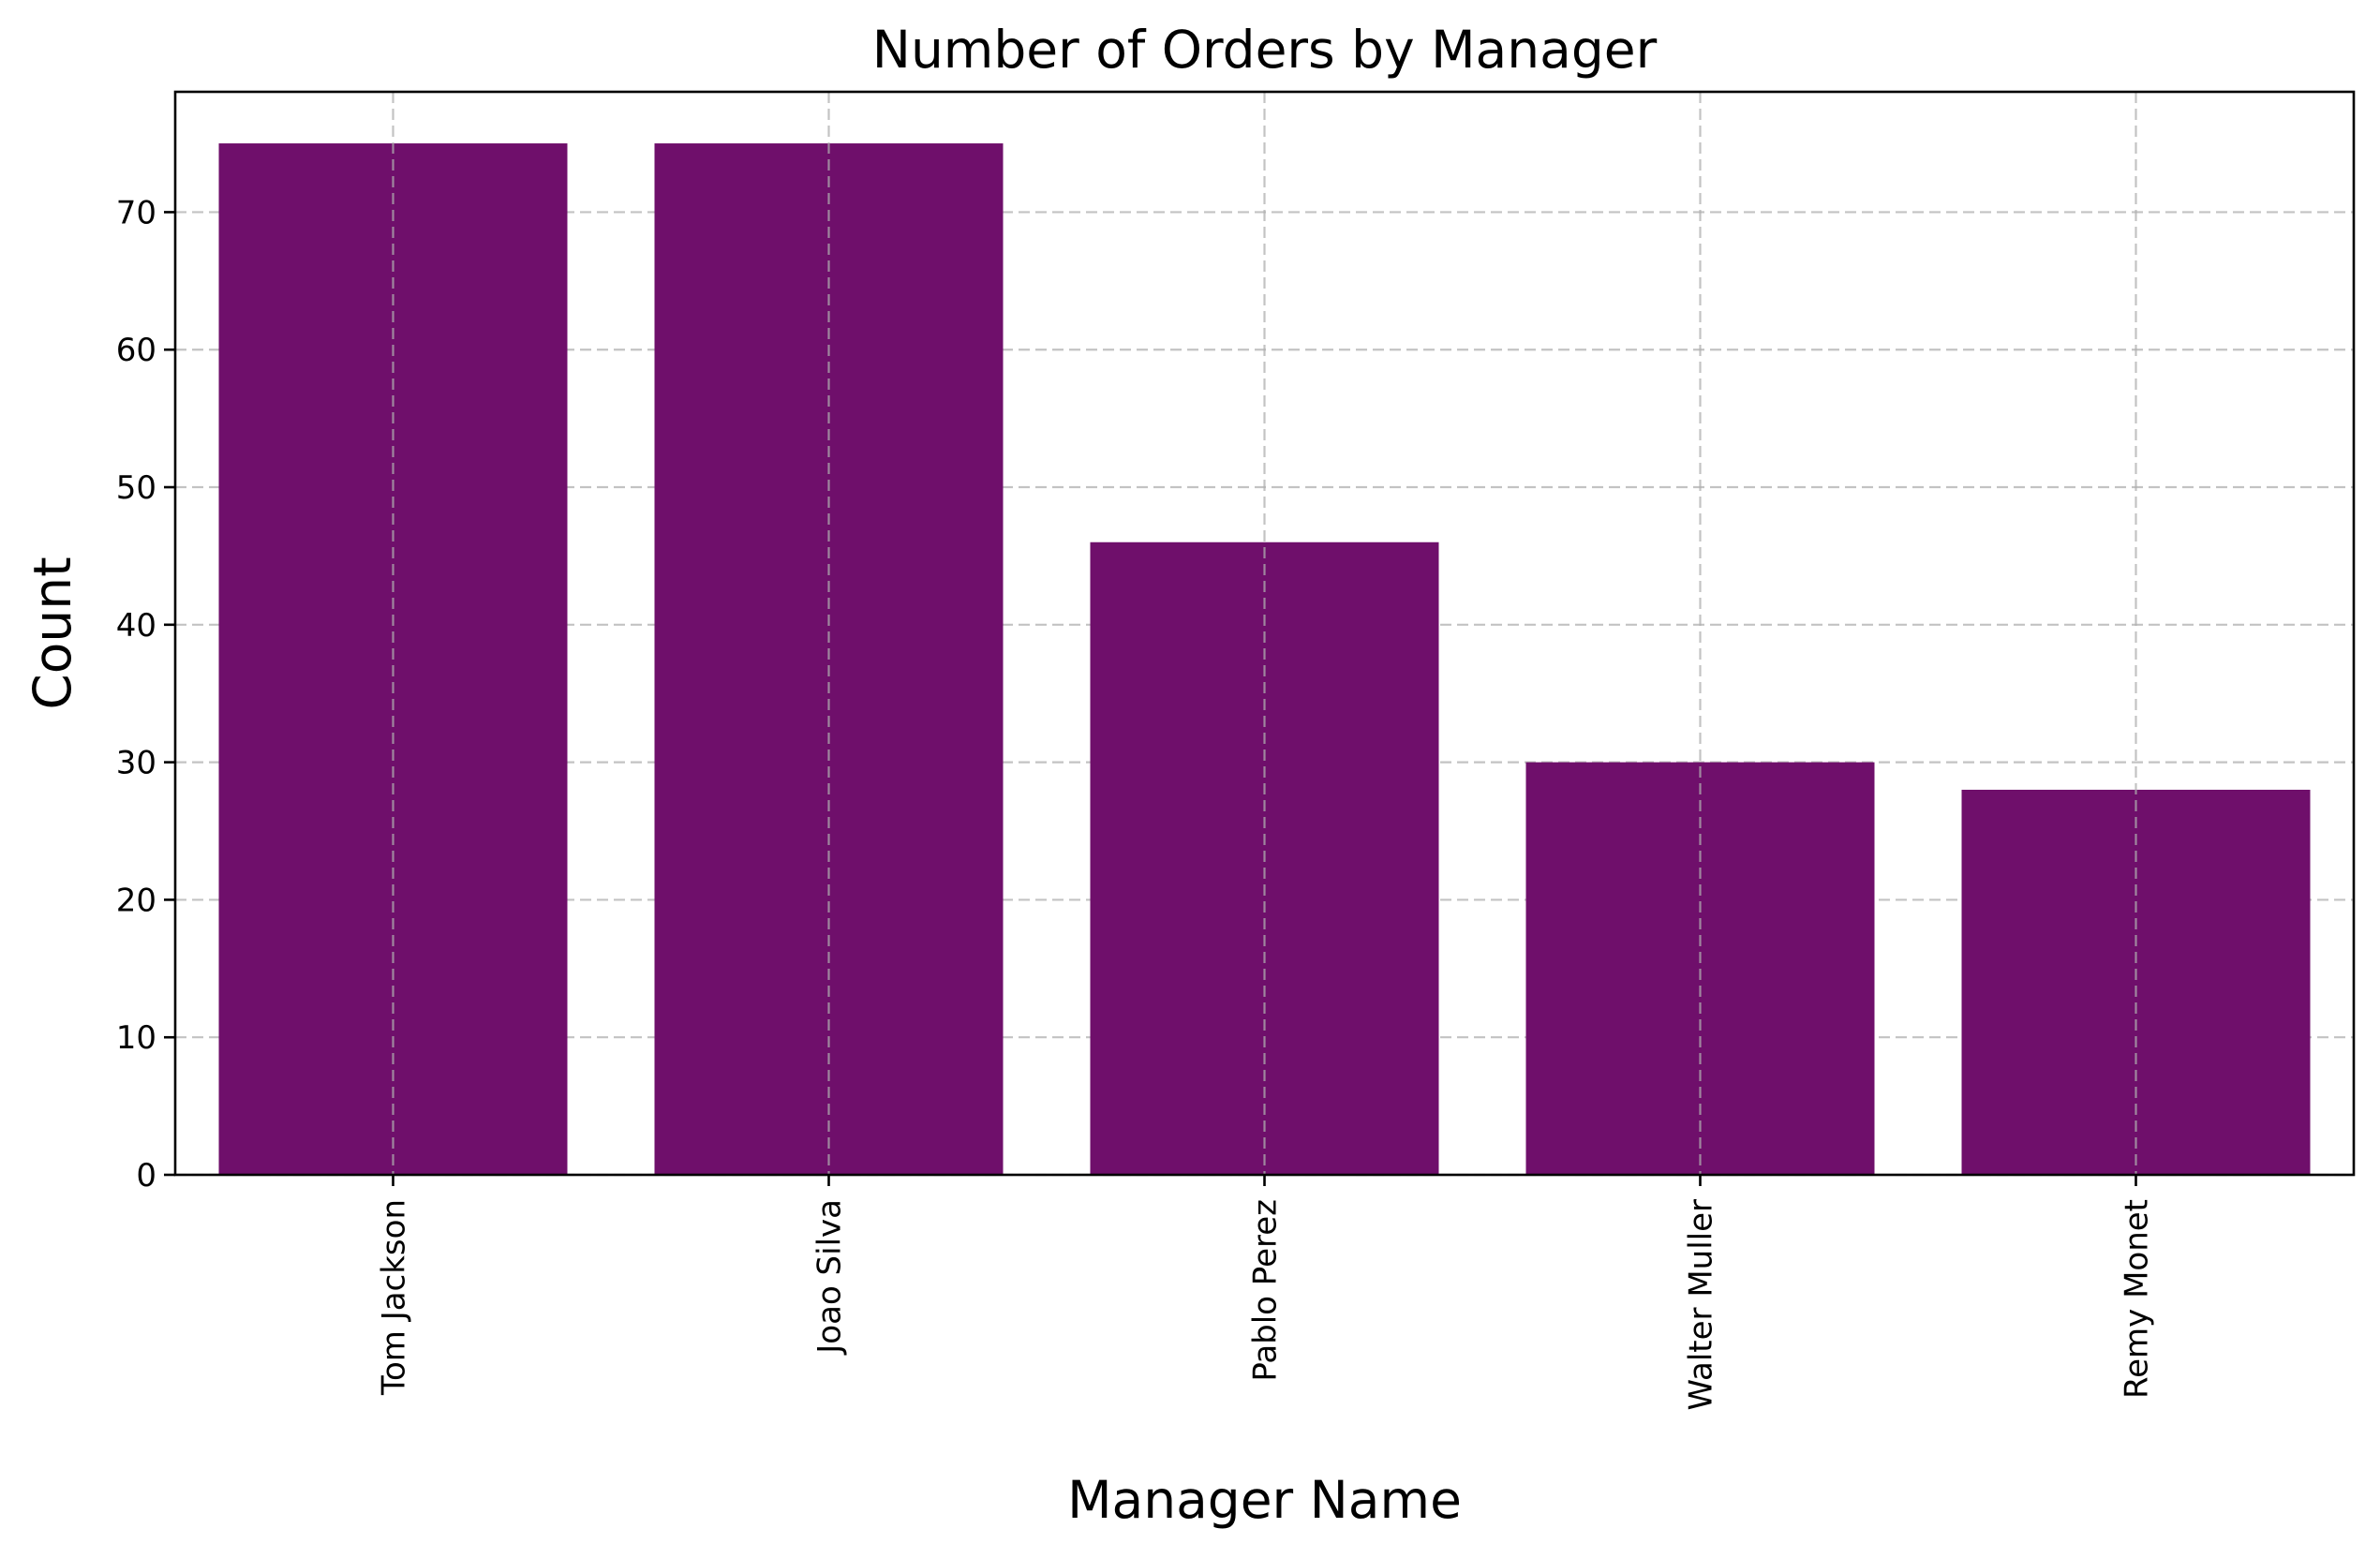 Image resolution: width=2380 pixels, height=1558 pixels. What do you see at coordinates (136, 764) in the screenshot?
I see `y-tick-label: 30` at bounding box center [136, 764].